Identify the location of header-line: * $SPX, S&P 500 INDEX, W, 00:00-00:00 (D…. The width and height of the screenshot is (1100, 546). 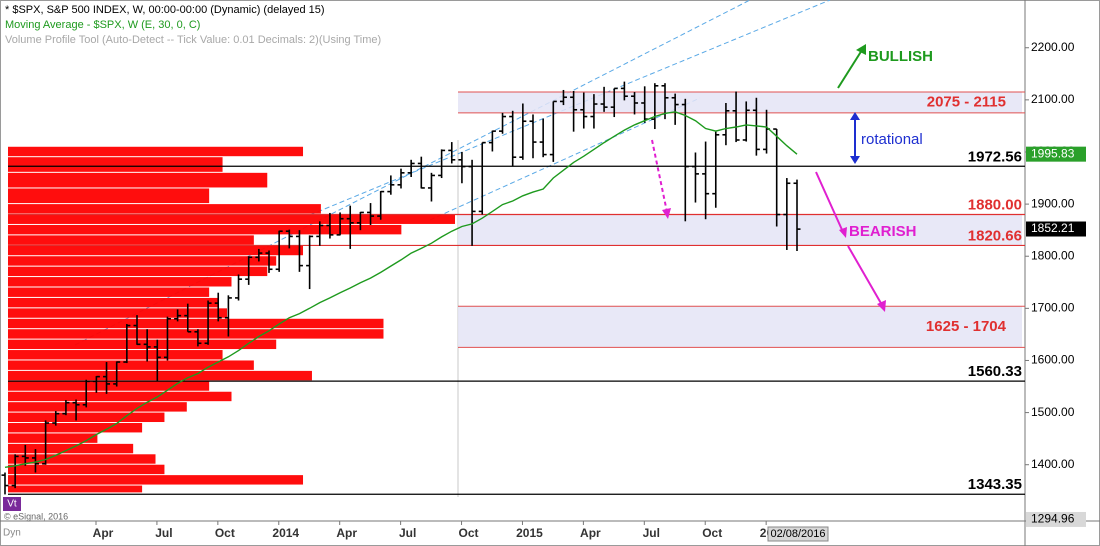
(165, 10).